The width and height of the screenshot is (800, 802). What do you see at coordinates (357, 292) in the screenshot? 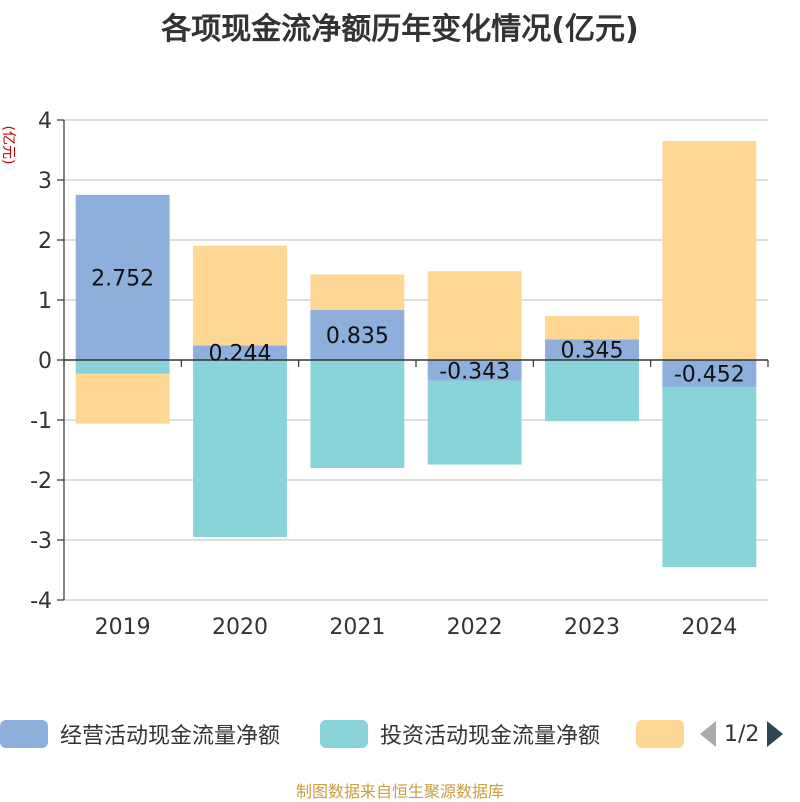
I see `bar-financing-2021` at bounding box center [357, 292].